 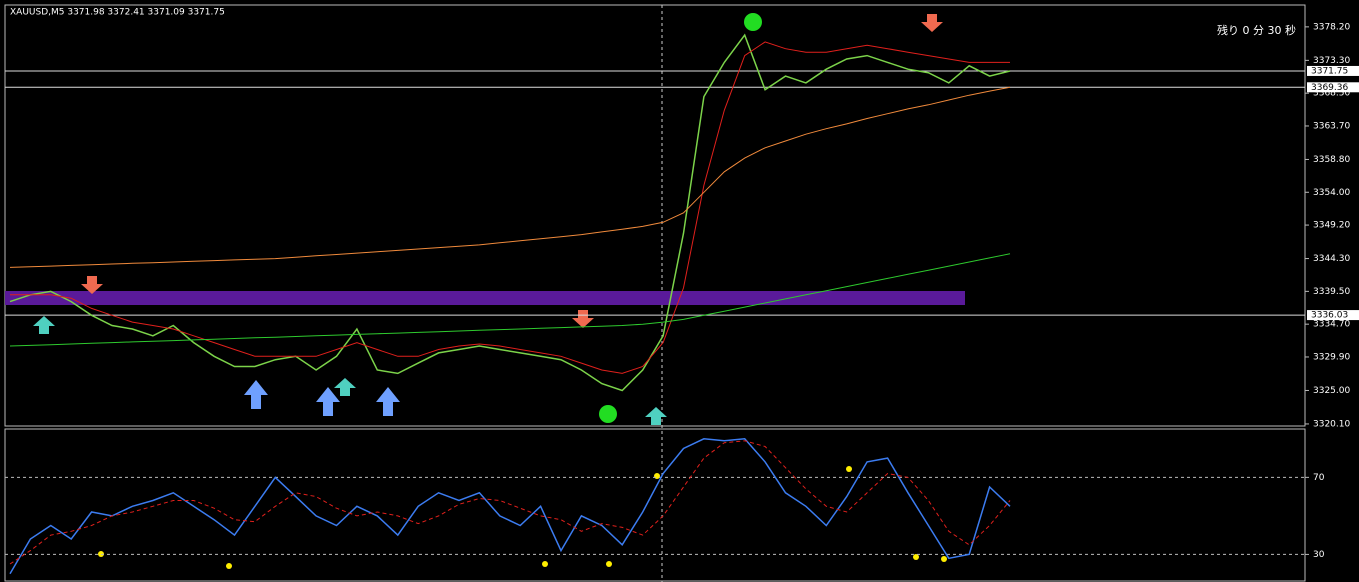 What do you see at coordinates (1331, 226) in the screenshot?
I see `y-tick-label: 3349.20` at bounding box center [1331, 226].